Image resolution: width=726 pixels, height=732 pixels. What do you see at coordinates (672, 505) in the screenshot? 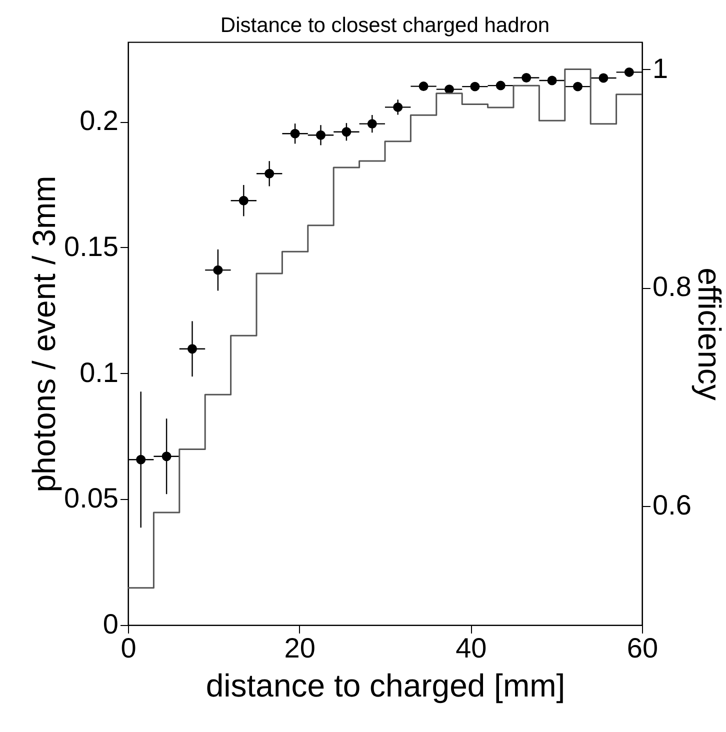
I see `y2-tick-label: 0.6` at bounding box center [672, 505].